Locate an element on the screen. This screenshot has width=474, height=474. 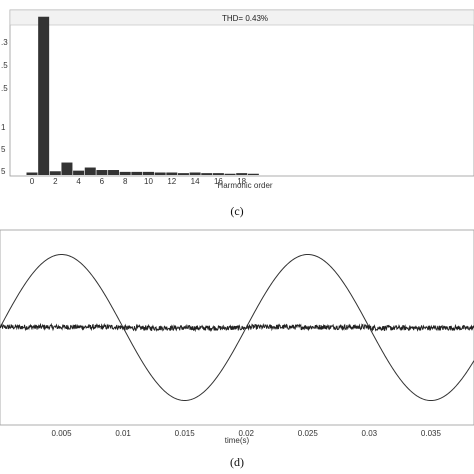
spectrum-bar-h12 is located at coordinates (172, 173).